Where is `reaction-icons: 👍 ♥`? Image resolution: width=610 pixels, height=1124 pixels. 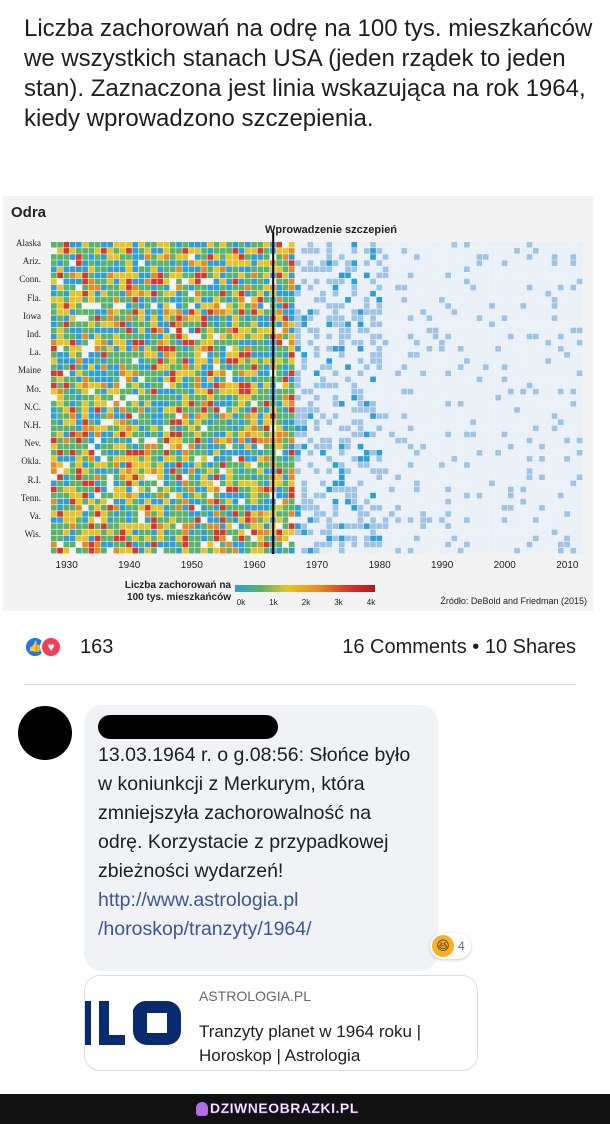
reaction-icons: 👍 ♥ is located at coordinates (48, 648).